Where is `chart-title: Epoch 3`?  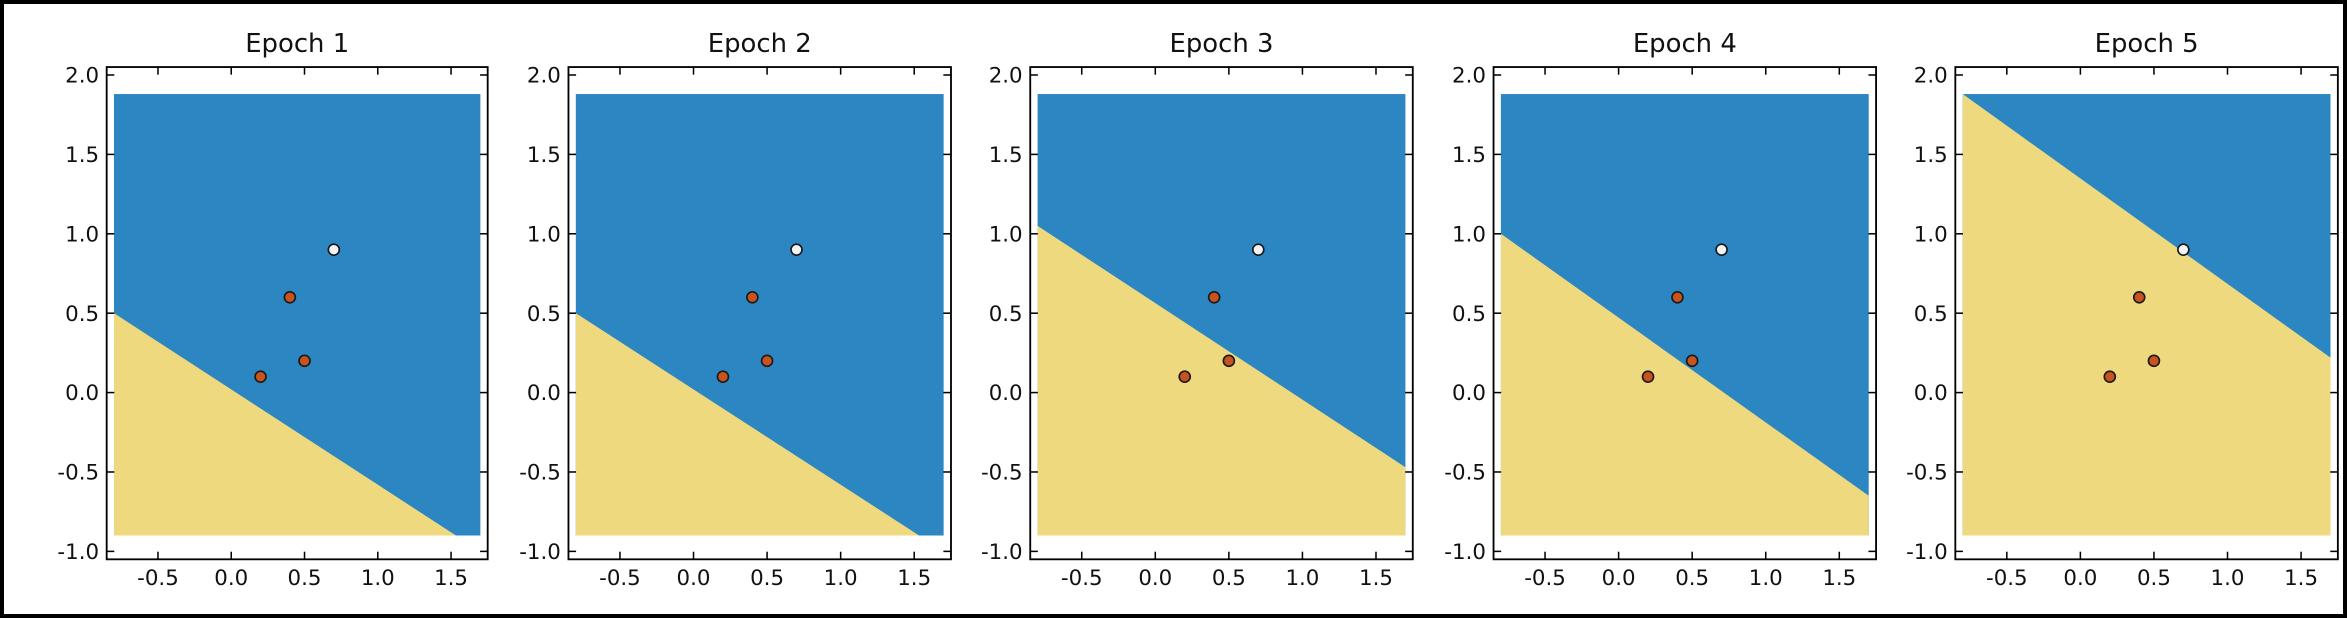
chart-title: Epoch 3 is located at coordinates (1222, 44).